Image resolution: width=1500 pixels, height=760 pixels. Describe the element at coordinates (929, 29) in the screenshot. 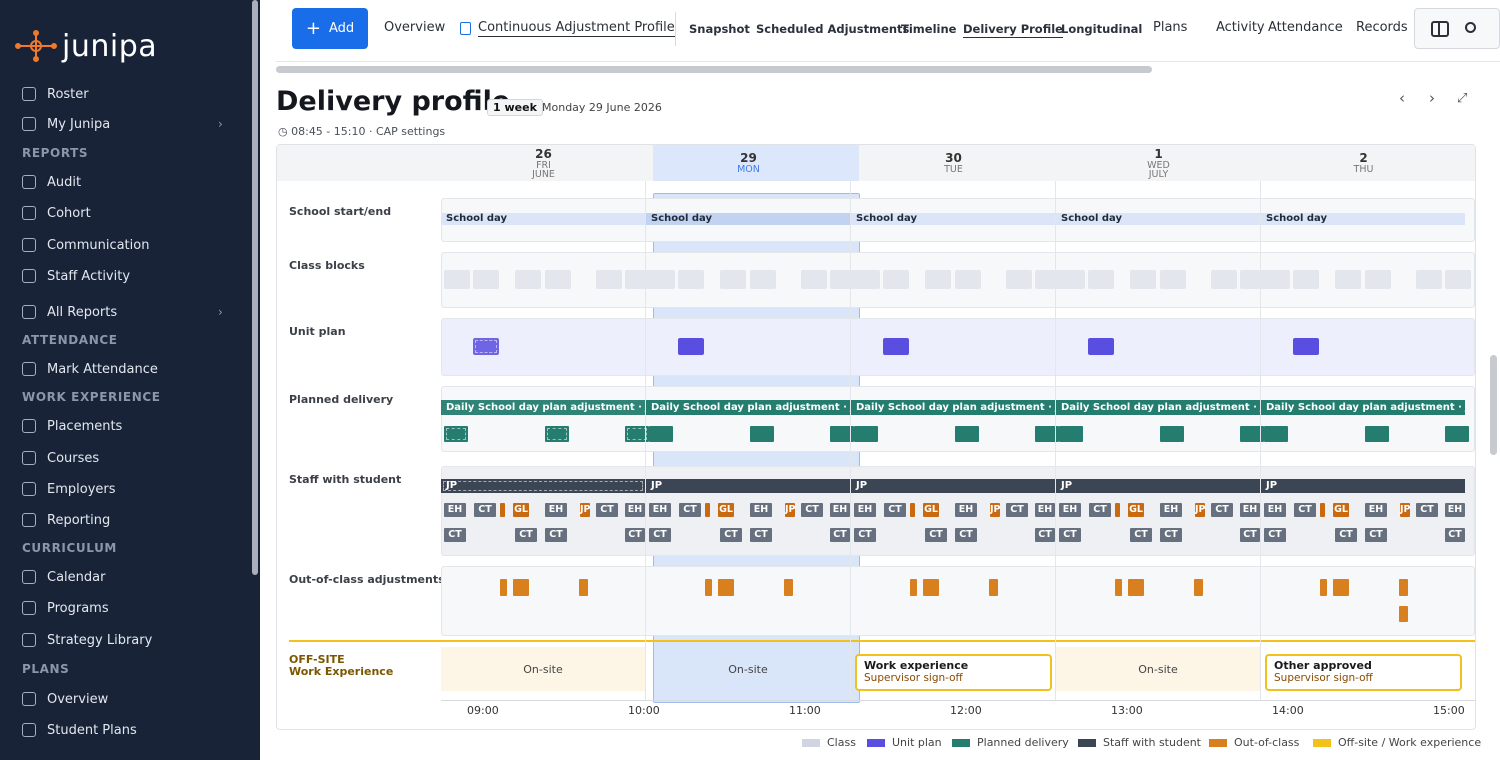

I see `tab-timeline: Timeline` at that location.